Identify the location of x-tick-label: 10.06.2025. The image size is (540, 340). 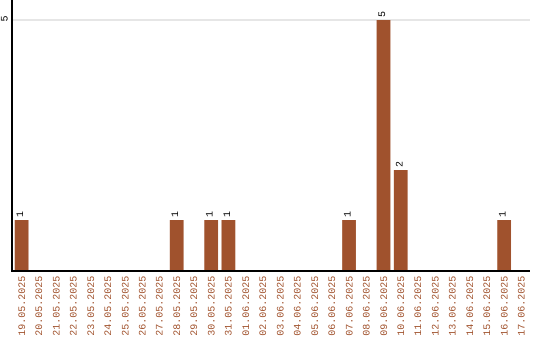
(402, 306).